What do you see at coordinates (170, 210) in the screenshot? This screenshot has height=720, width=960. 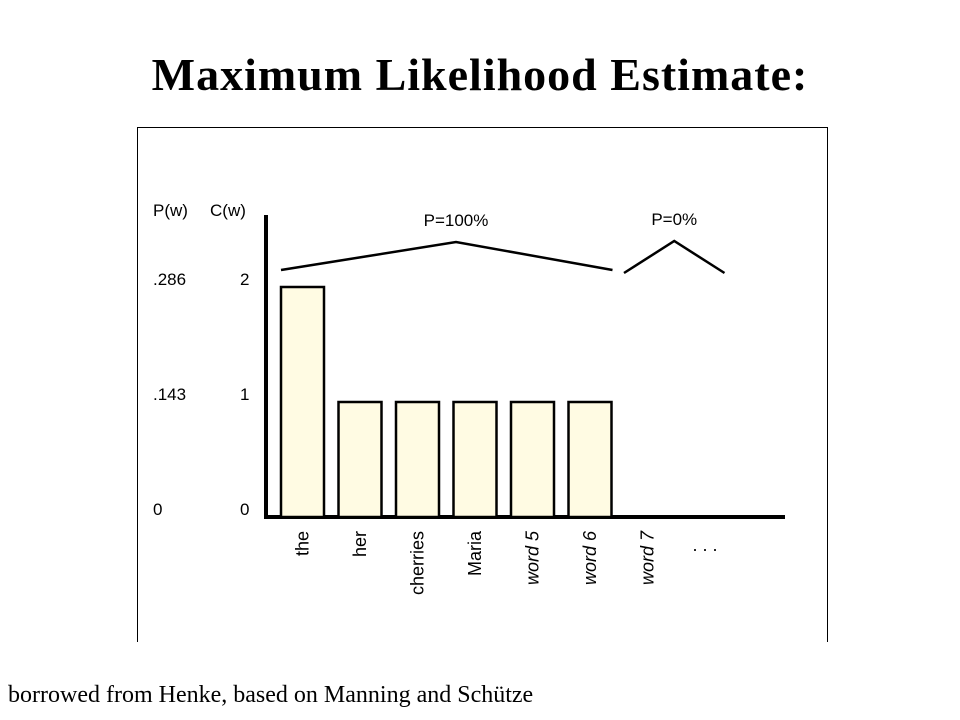 I see `y-axis-header: P(w)` at bounding box center [170, 210].